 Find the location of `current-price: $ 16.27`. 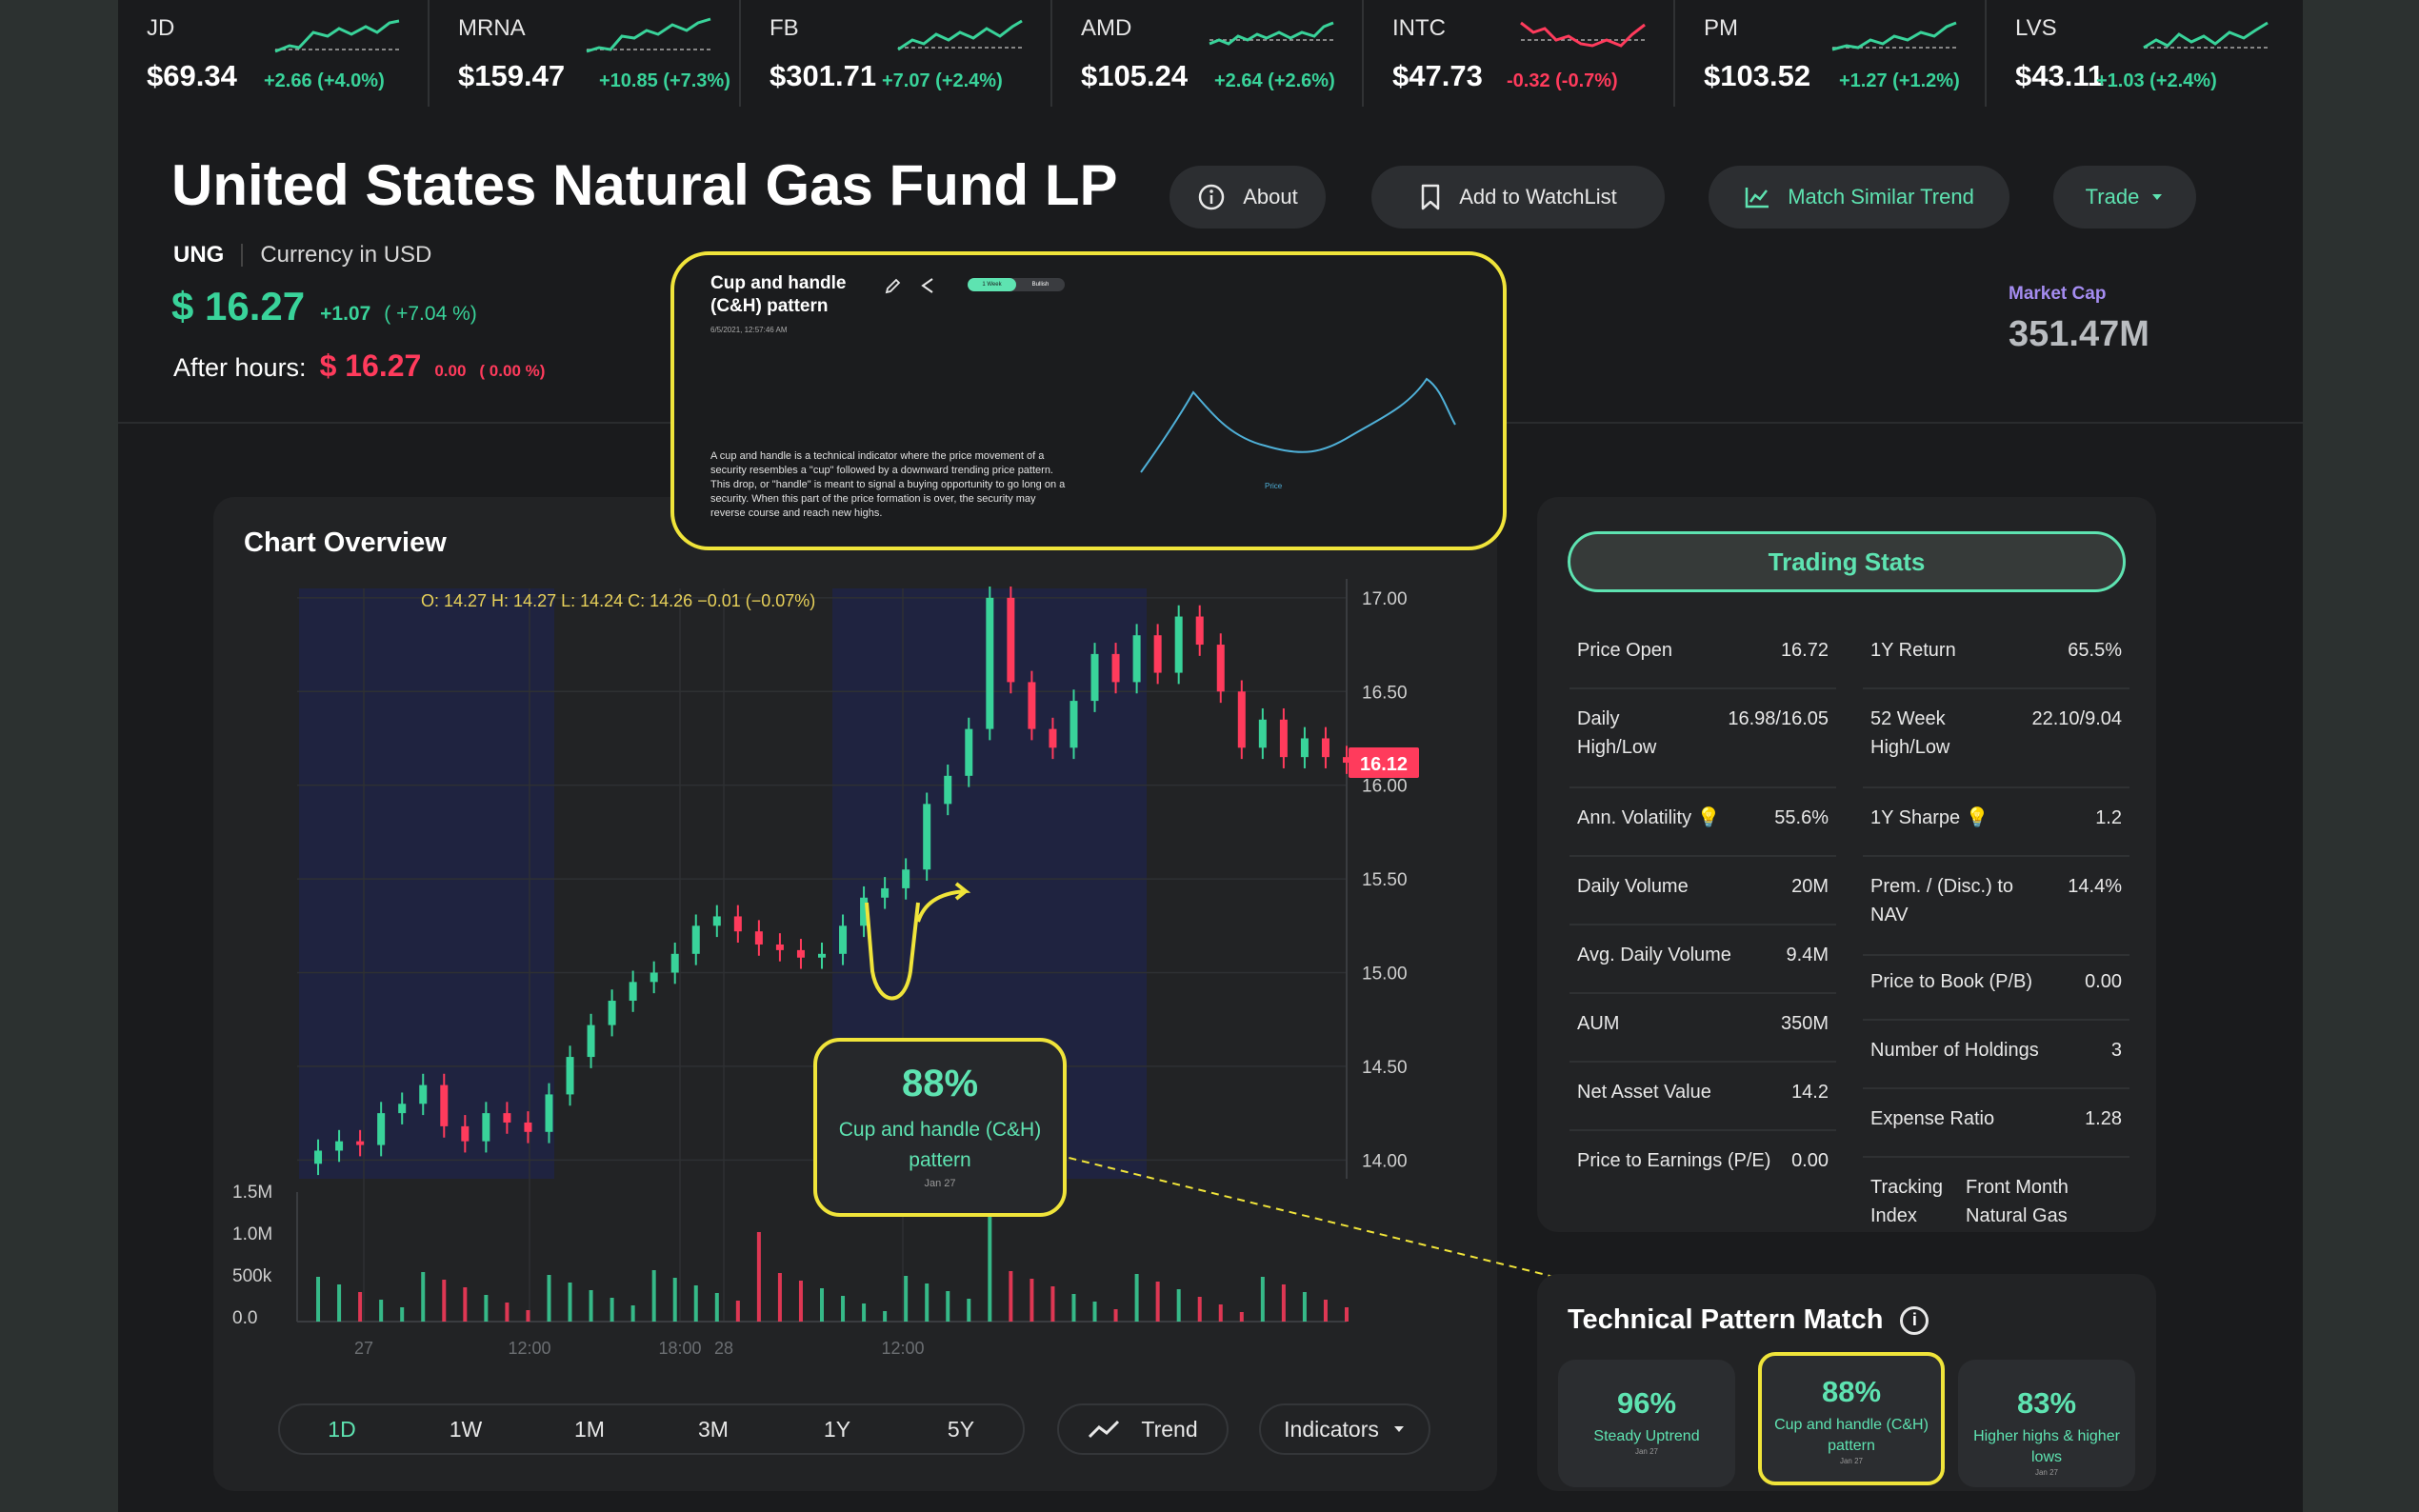

current-price: $ 16.27 is located at coordinates (238, 306).